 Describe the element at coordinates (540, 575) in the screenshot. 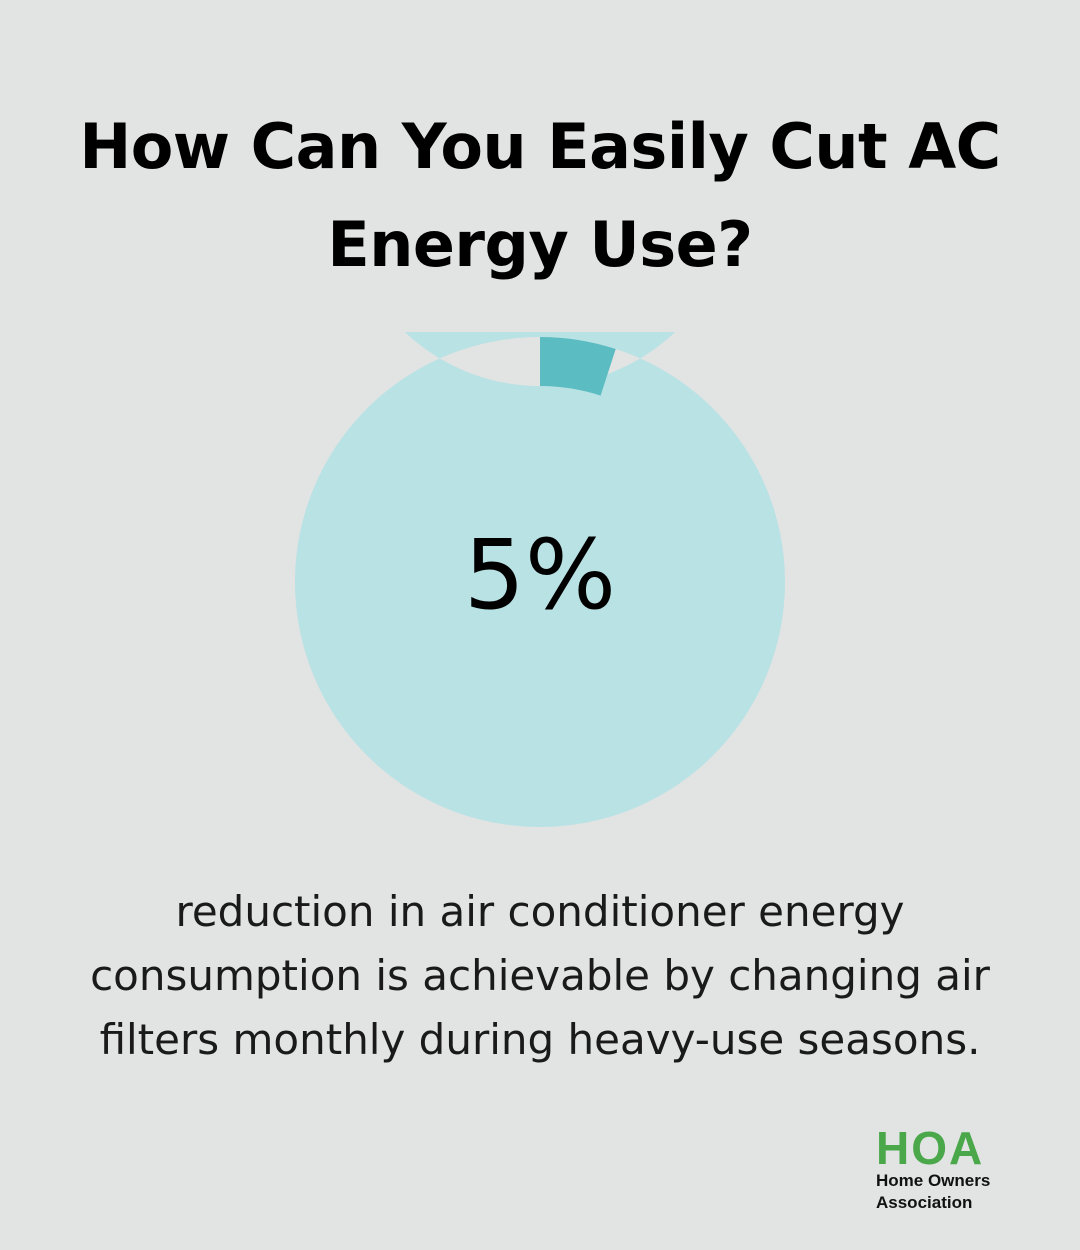

I see `percentage-value: 5%` at that location.